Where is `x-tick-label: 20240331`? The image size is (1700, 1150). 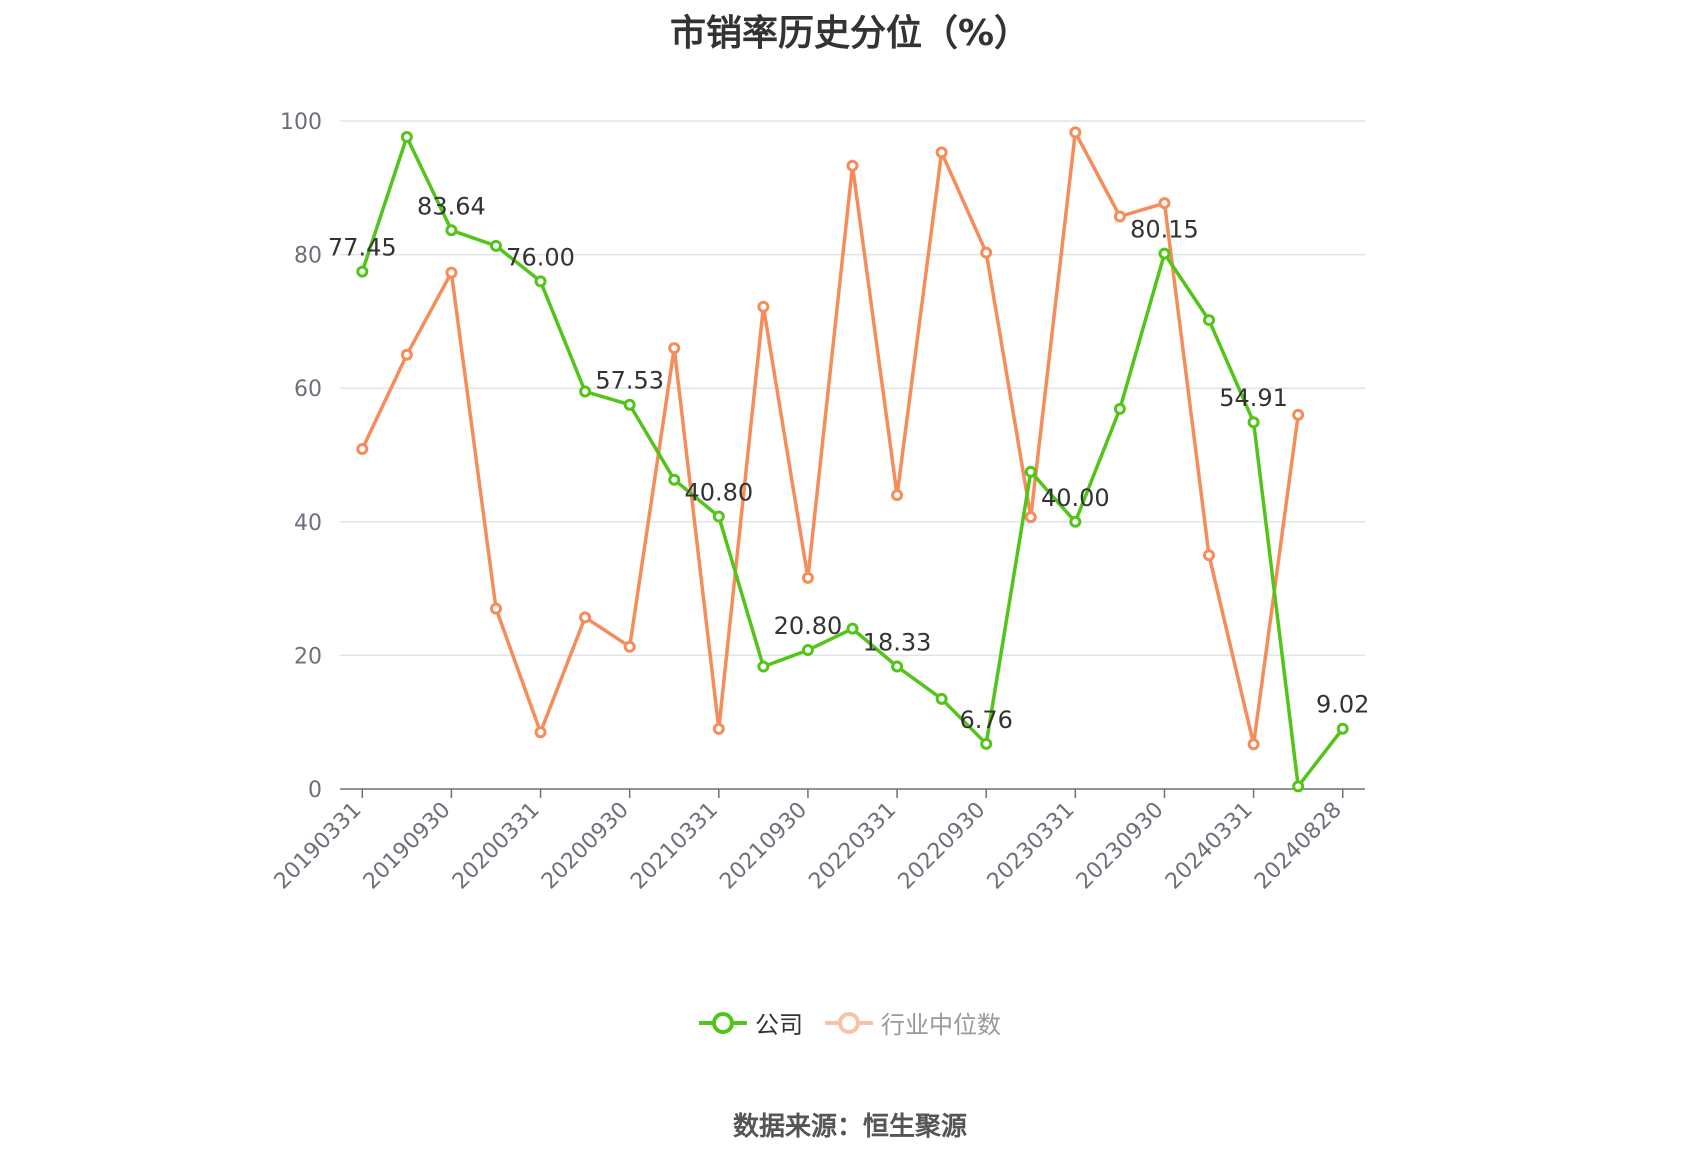
x-tick-label: 20240331 is located at coordinates (1209, 846).